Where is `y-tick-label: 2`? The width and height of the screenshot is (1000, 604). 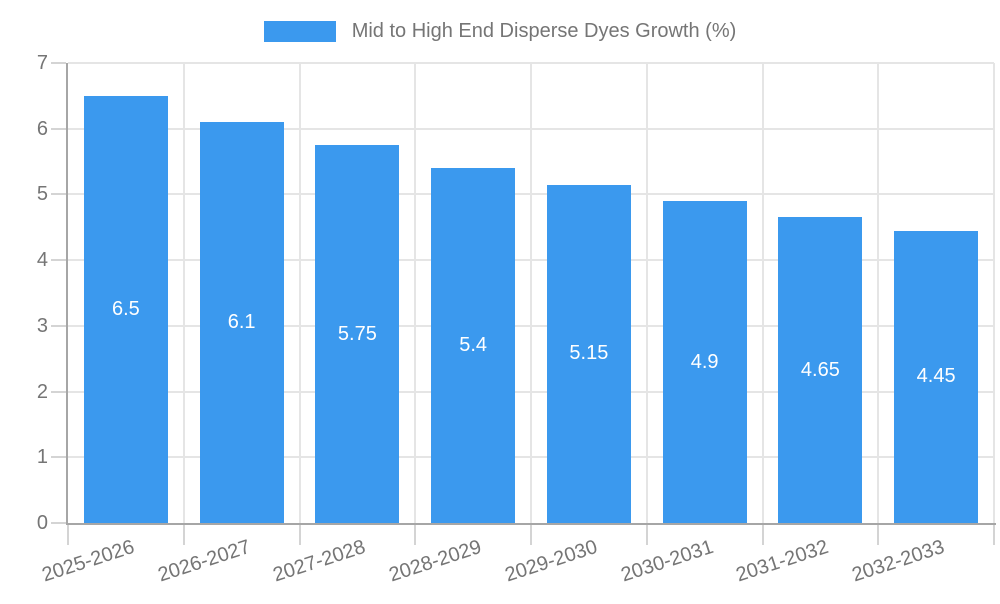 y-tick-label: 2 is located at coordinates (42, 391).